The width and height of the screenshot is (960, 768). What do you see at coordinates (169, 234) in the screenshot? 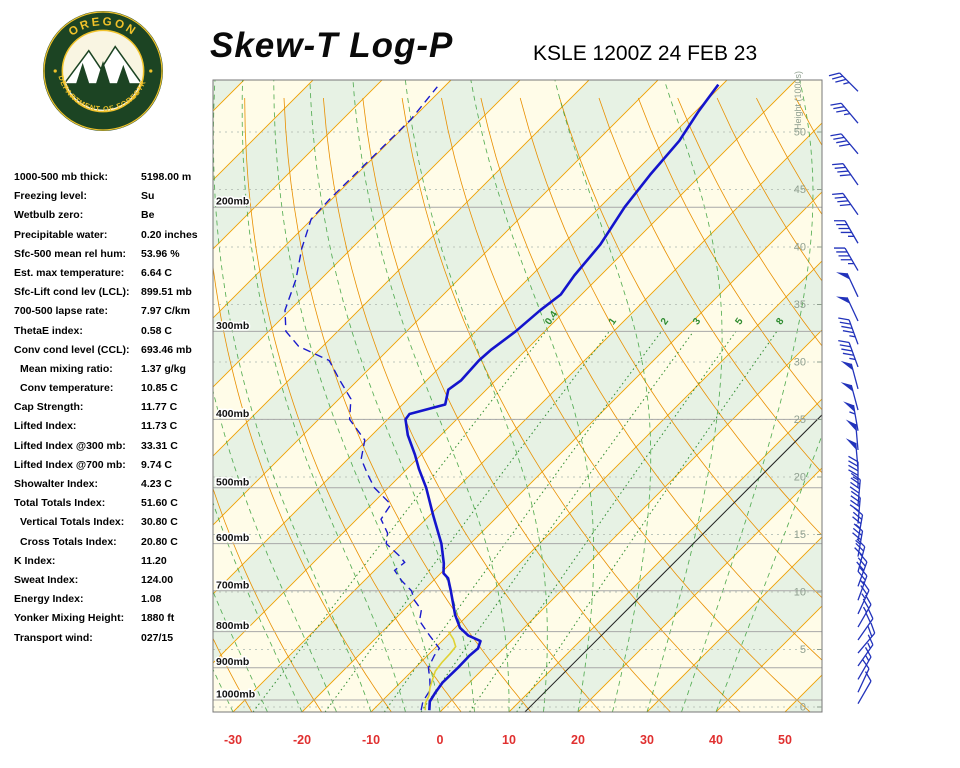
I see `index-value: 0.20 inches` at bounding box center [169, 234].